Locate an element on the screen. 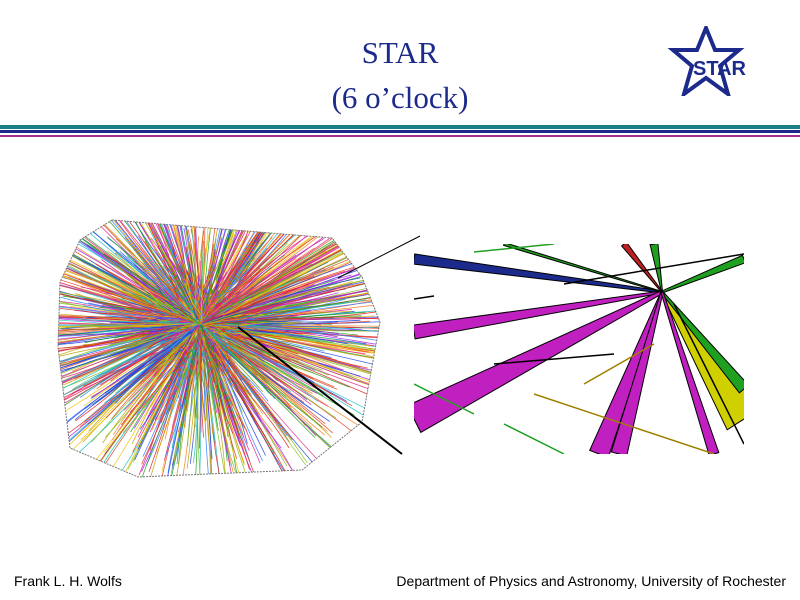  star-logo-icon is located at coordinates (706, 61).